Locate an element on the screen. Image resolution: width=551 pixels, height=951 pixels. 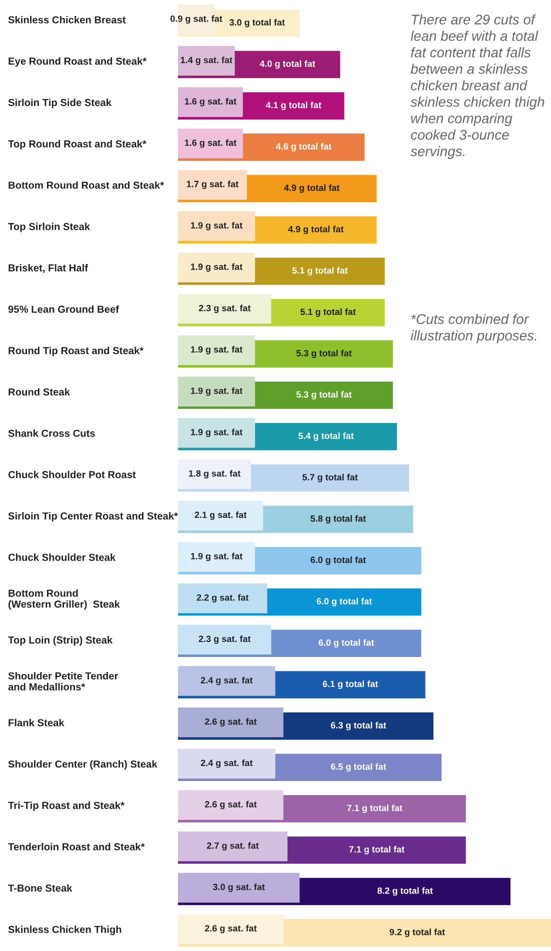
annotation: *Cuts combined for illustration purposes. is located at coordinates (473, 329).